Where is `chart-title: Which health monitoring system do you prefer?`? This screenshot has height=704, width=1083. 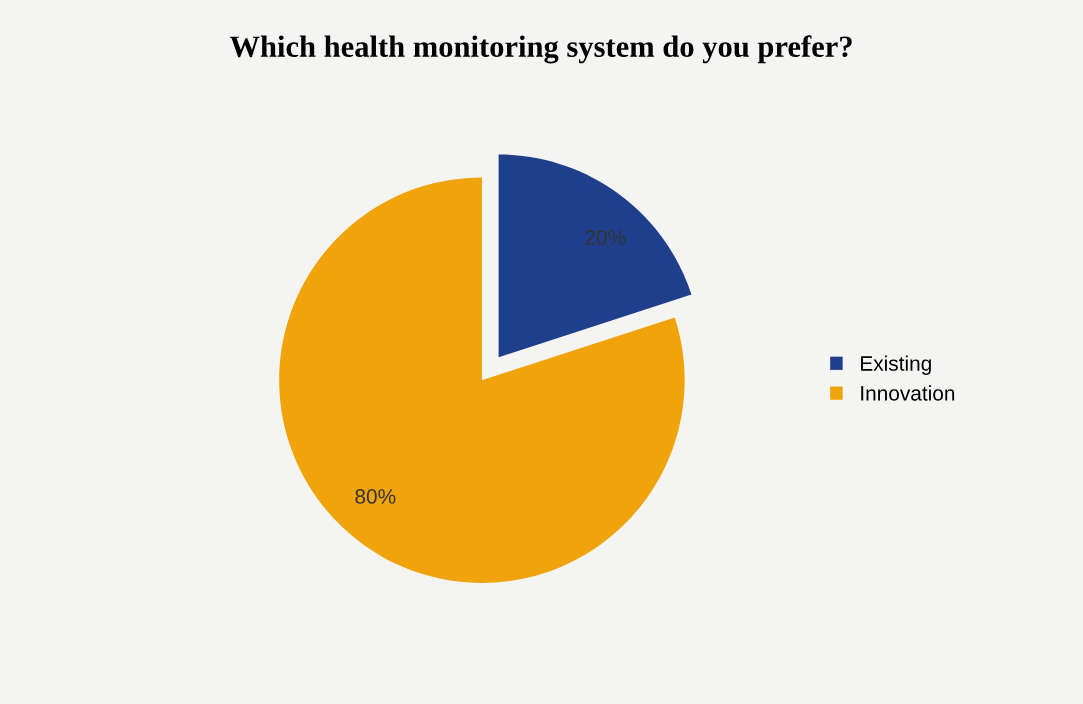 chart-title: Which health monitoring system do you prefer? is located at coordinates (540, 49).